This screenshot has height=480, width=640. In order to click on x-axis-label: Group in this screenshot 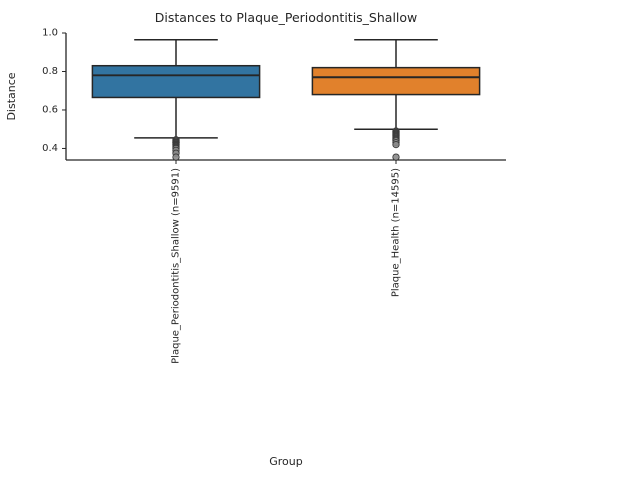, I will do `click(286, 461)`.